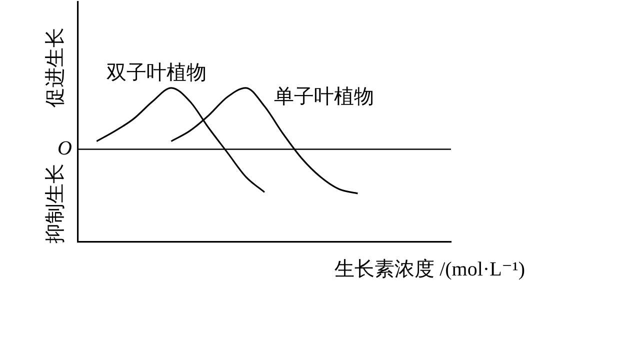 The image size is (637, 342). What do you see at coordinates (429, 269) in the screenshot?
I see `x-axis-title: 生长素浓度 /(mol·L⁻¹)` at bounding box center [429, 269].